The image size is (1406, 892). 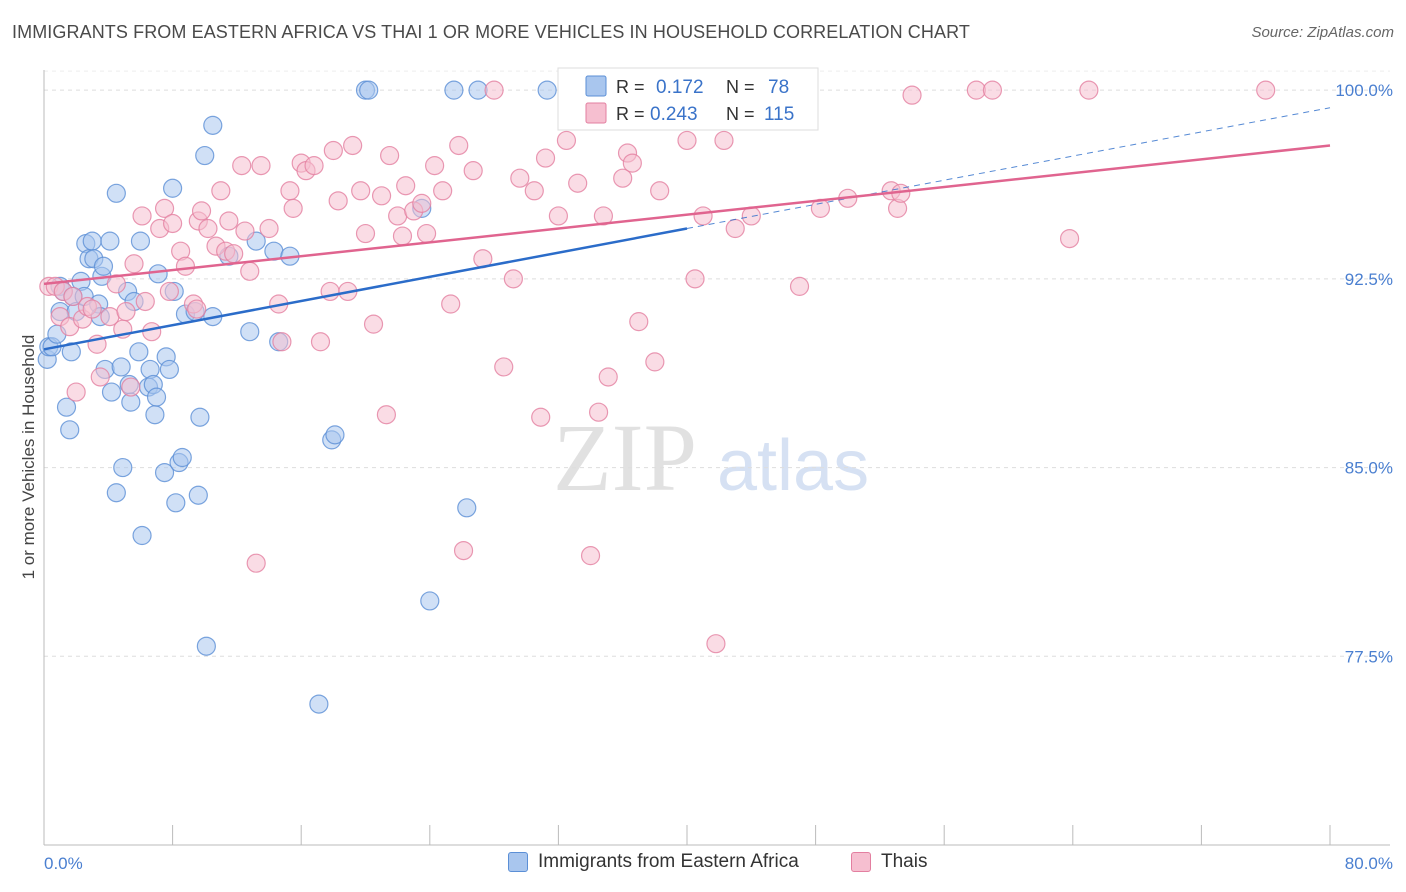 What do you see at coordinates (668, 861) in the screenshot?
I see `bottom-legend-label-eastern-africa: Immigrants from Eastern Africa` at bounding box center [668, 861].